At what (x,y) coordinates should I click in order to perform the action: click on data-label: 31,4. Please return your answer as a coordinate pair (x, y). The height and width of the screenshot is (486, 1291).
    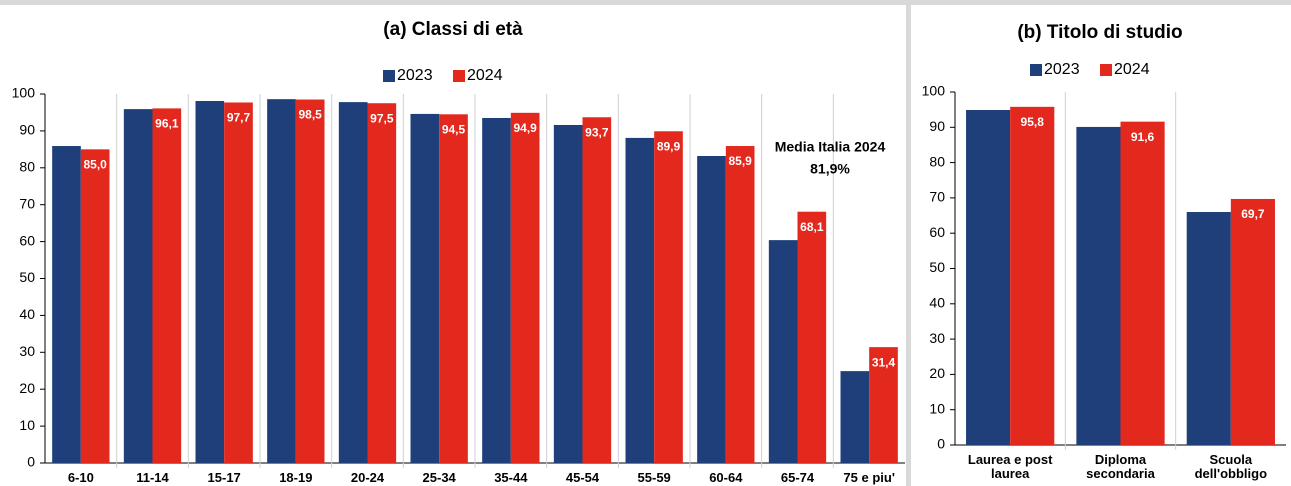
    Looking at the image, I should click on (884, 362).